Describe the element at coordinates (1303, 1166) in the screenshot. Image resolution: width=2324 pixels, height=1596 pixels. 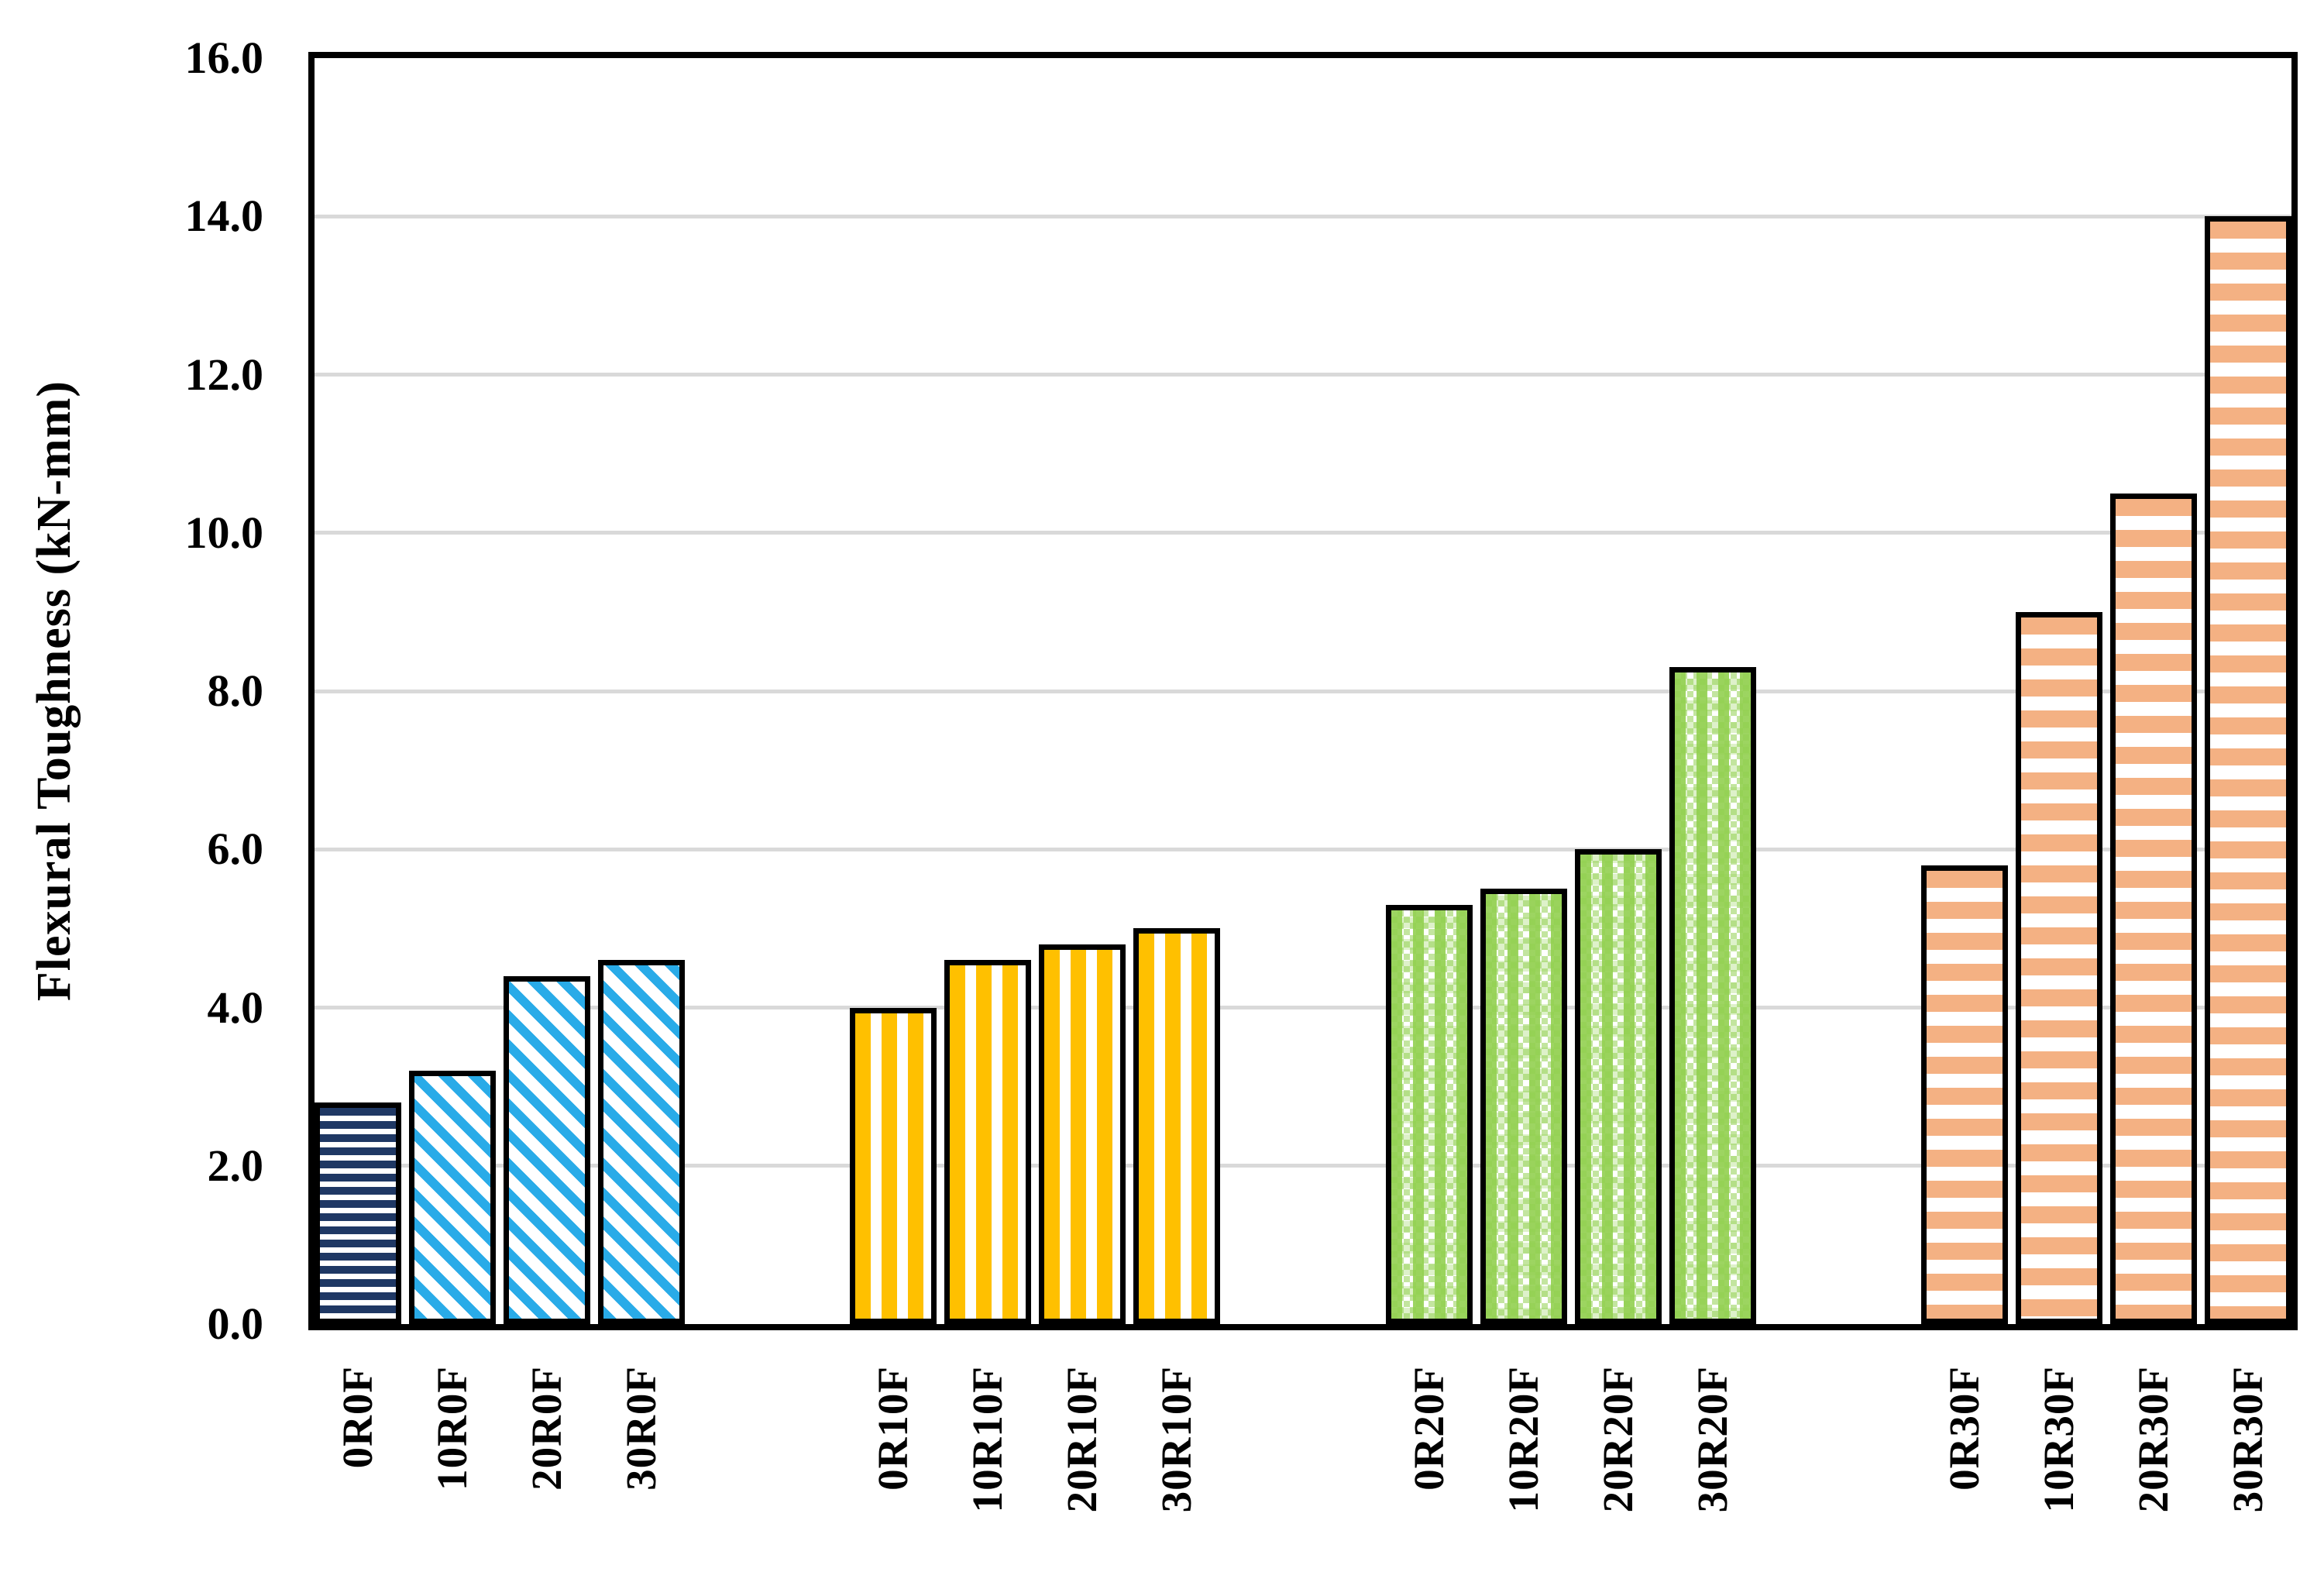
I see `gridline-2.0` at that location.